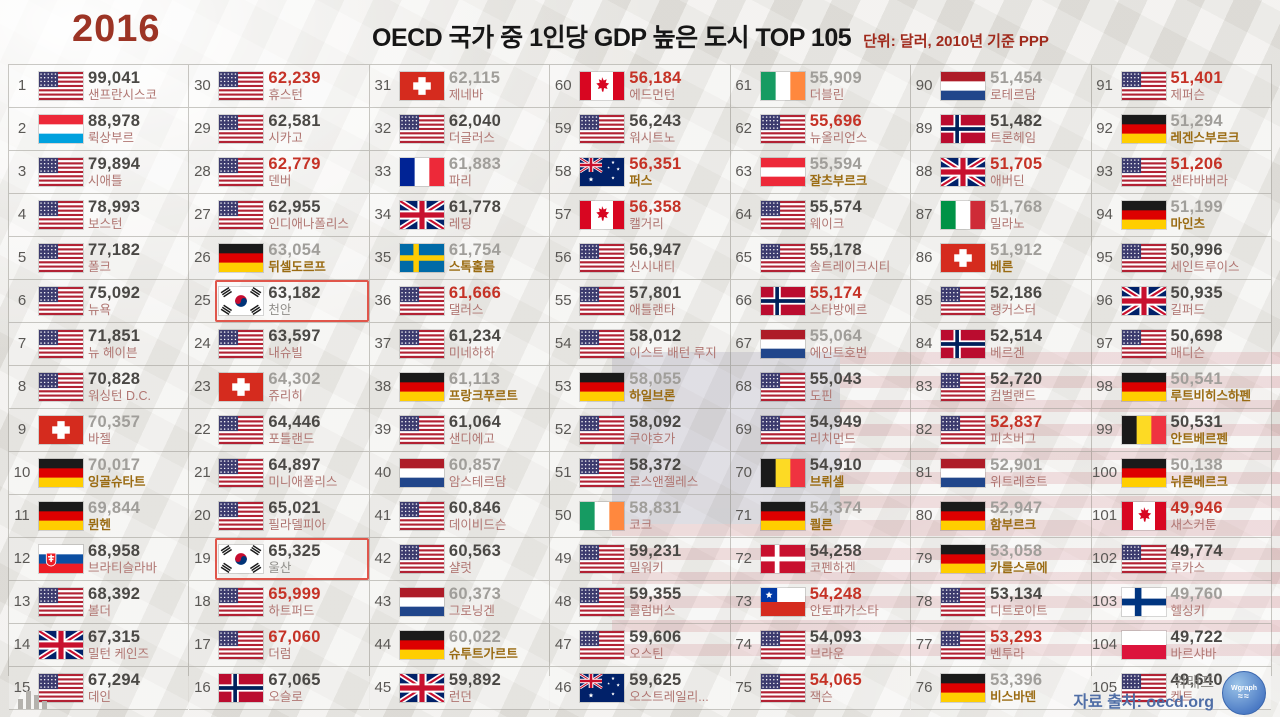  Describe the element at coordinates (472, 602) in the screenshot. I see `entry-box: 60,373 그로닝겐` at that location.